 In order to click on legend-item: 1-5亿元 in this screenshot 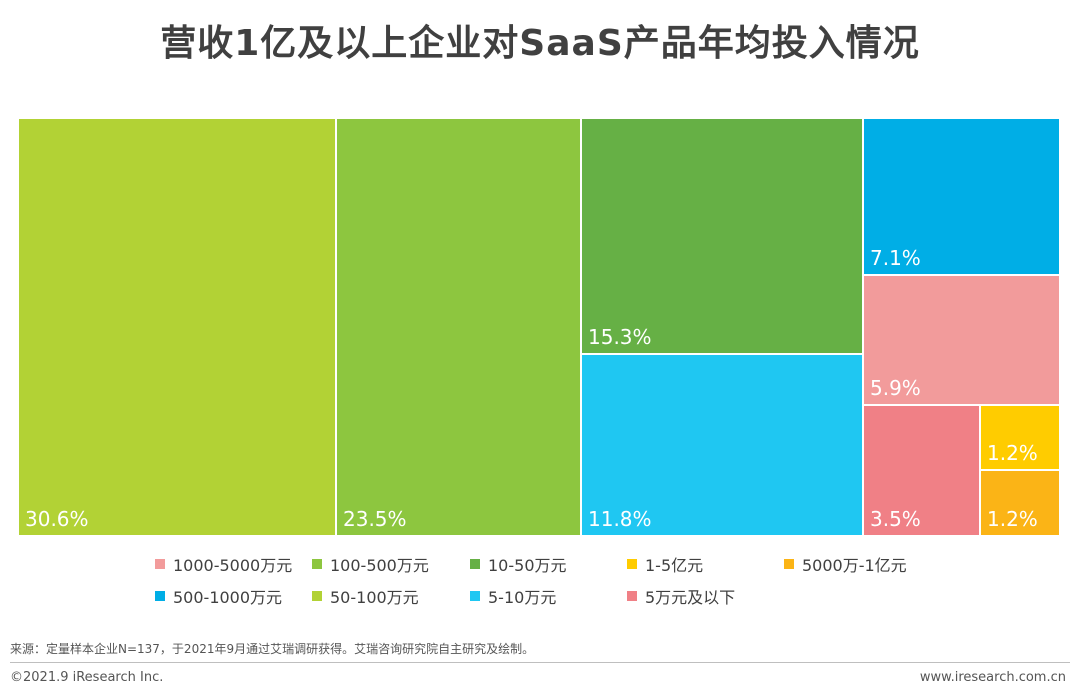, I will do `click(665, 564)`.